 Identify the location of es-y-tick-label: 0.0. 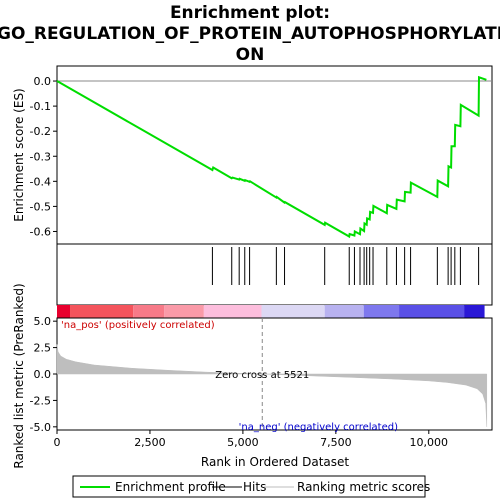
(43, 81).